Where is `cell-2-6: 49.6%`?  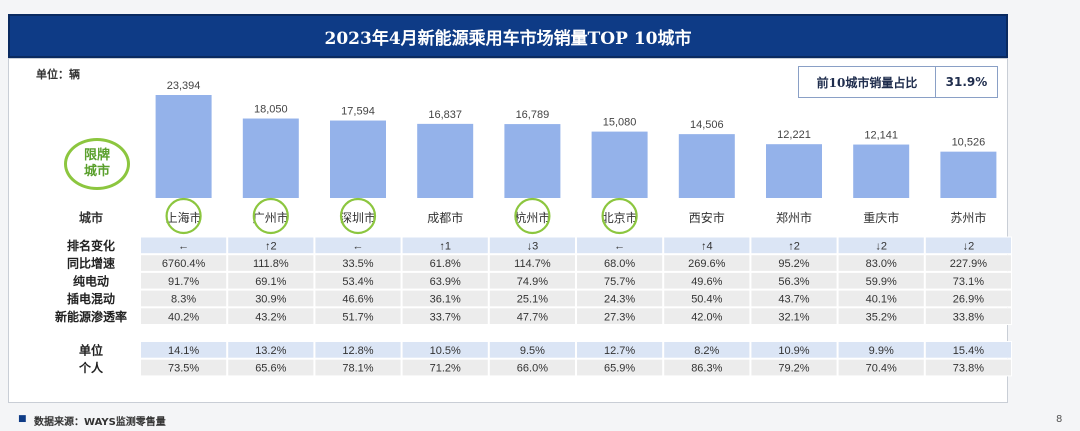 cell-2-6: 49.6% is located at coordinates (706, 282).